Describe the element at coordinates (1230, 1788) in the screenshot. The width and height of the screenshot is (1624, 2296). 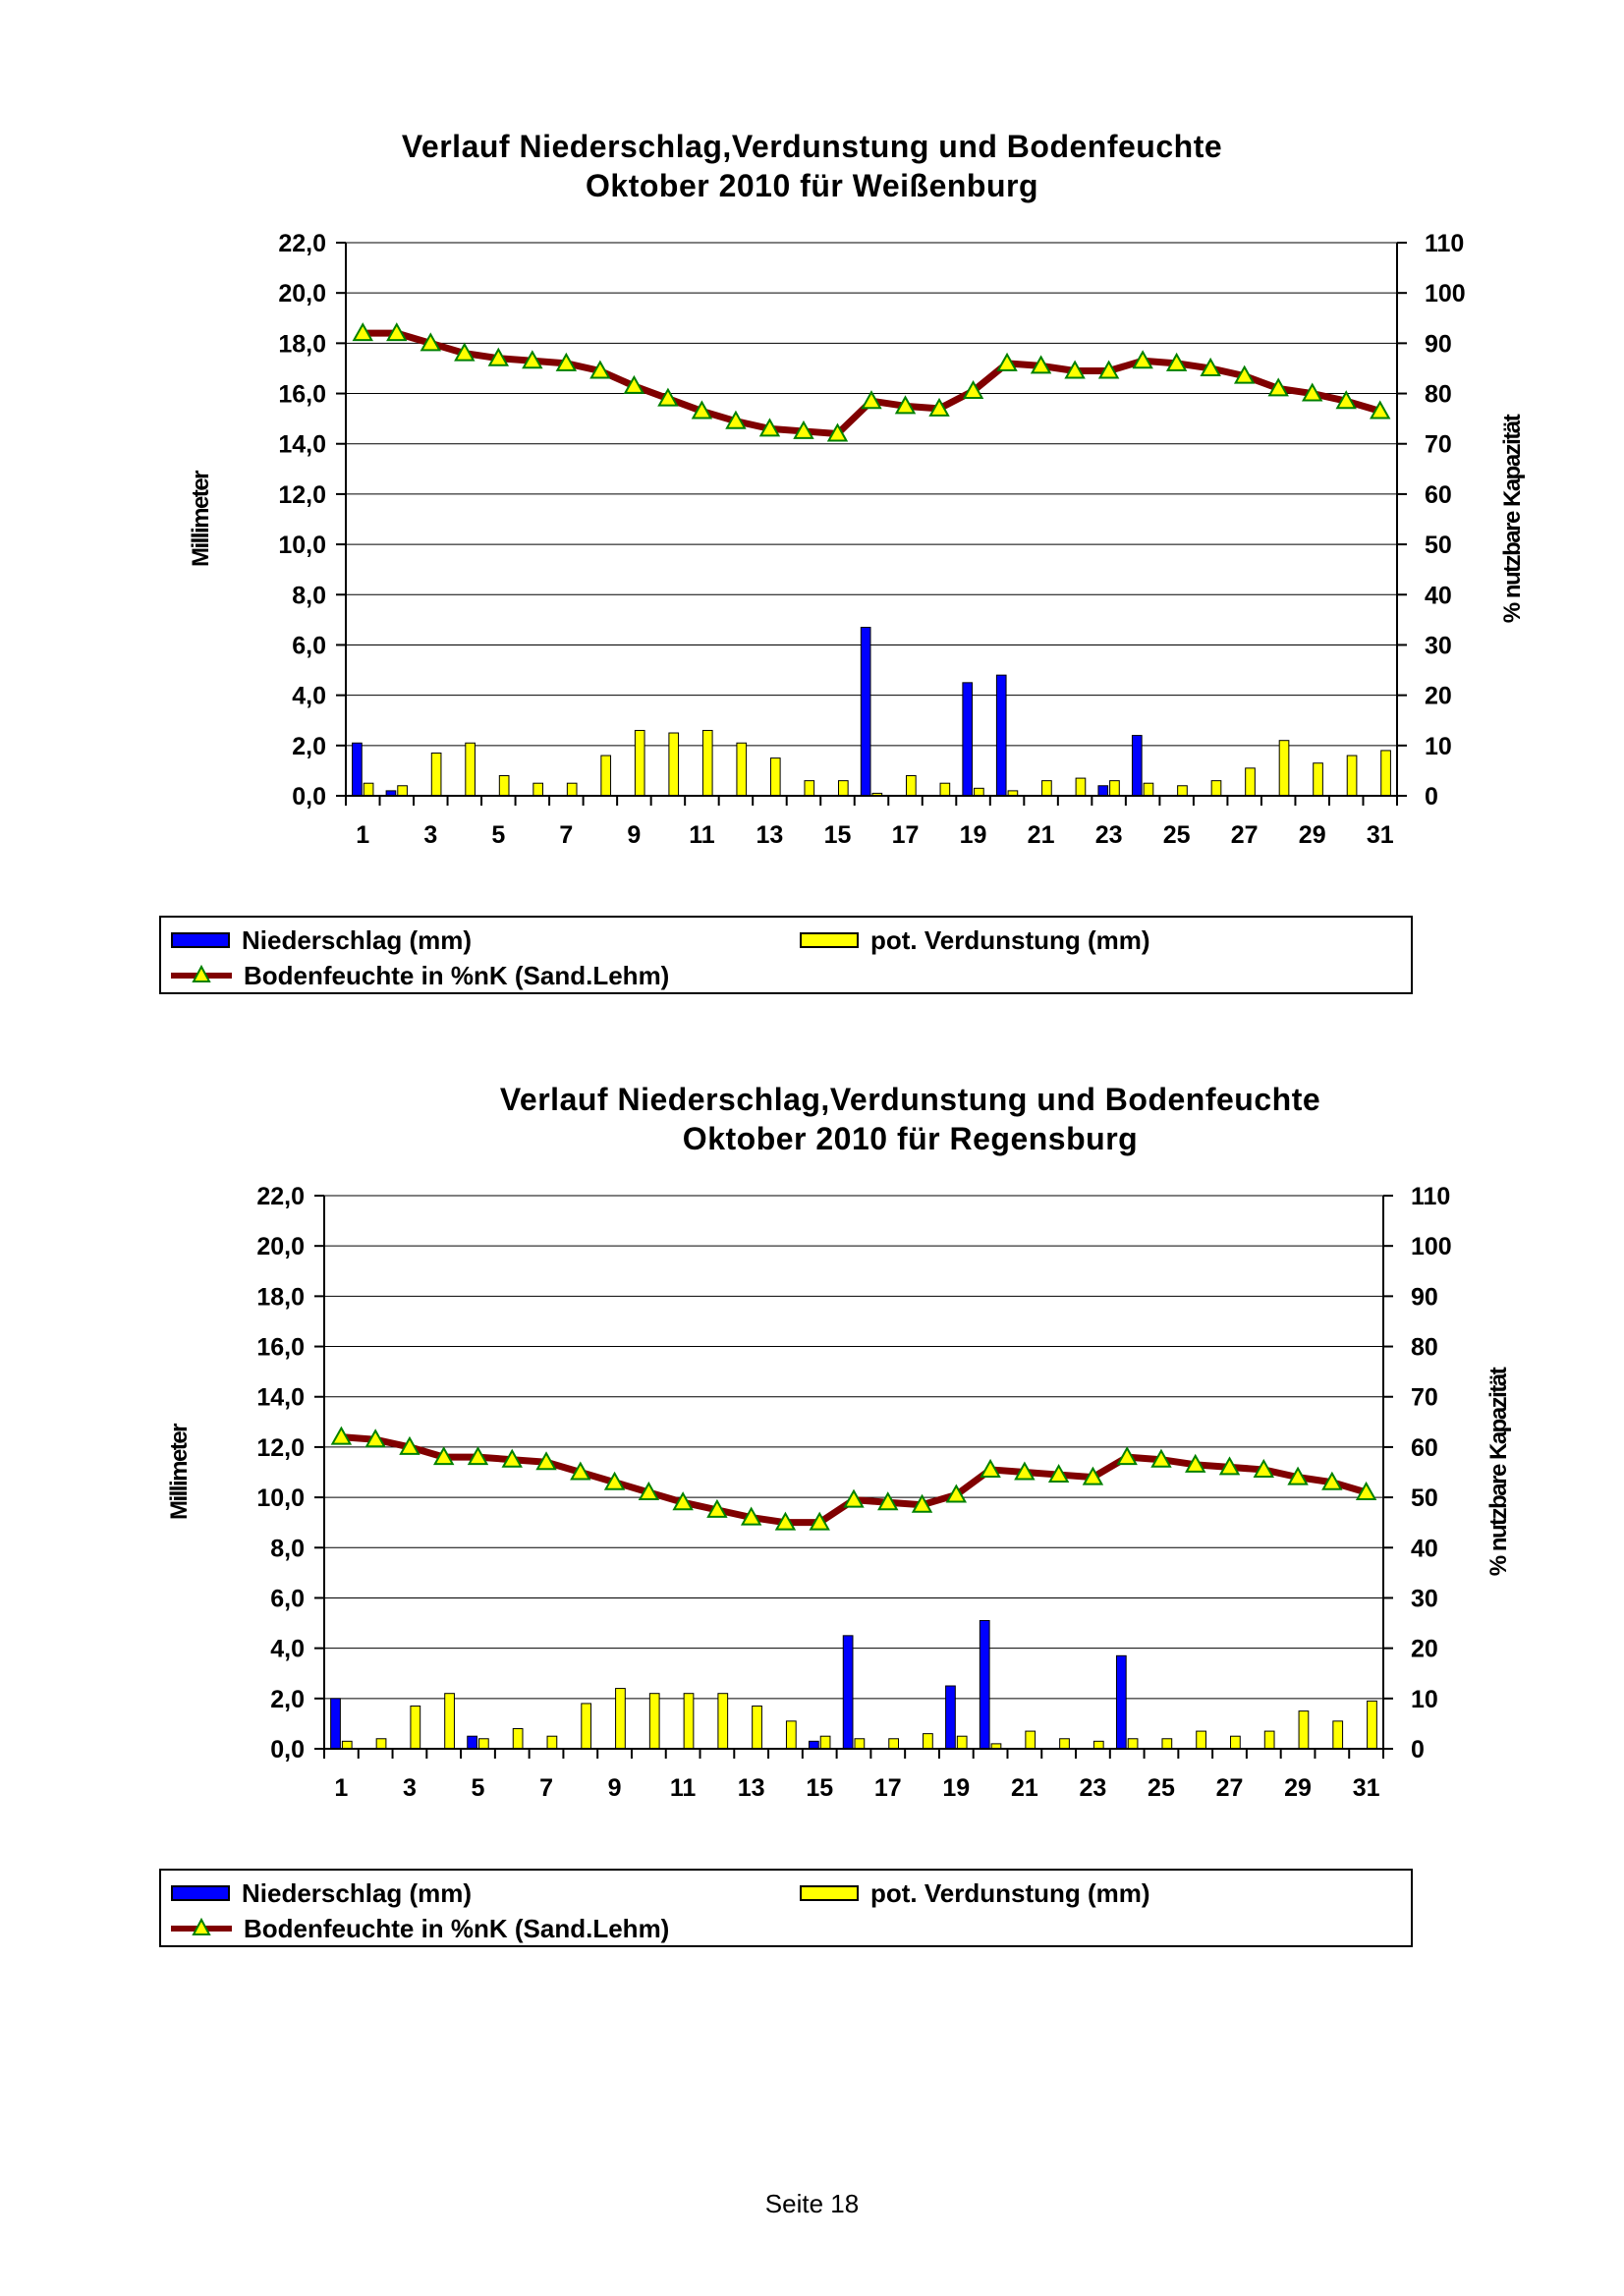
I see `x-tick-label: 27` at that location.